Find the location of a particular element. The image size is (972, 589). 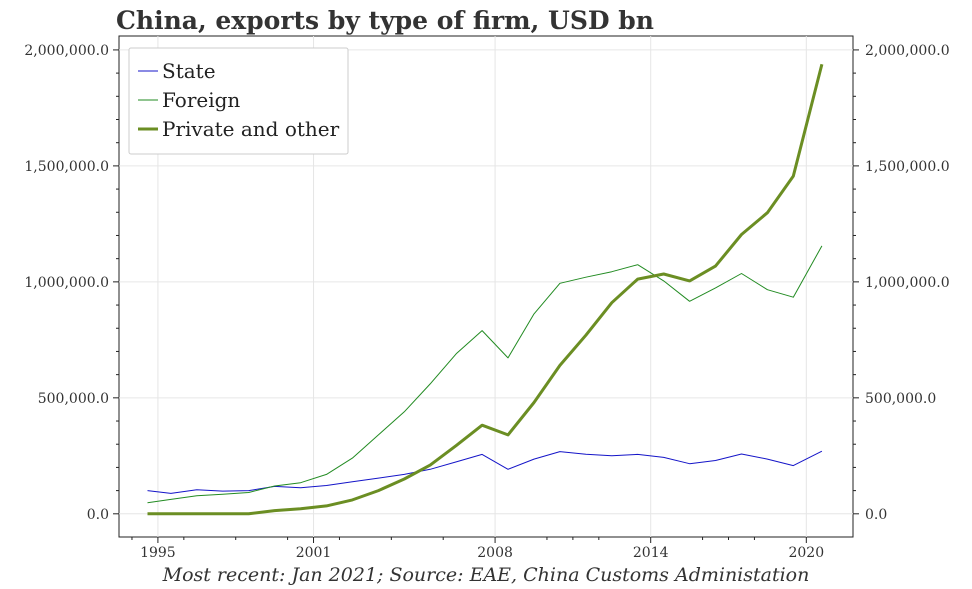

legend-label-foreign: Foreign is located at coordinates (201, 100).